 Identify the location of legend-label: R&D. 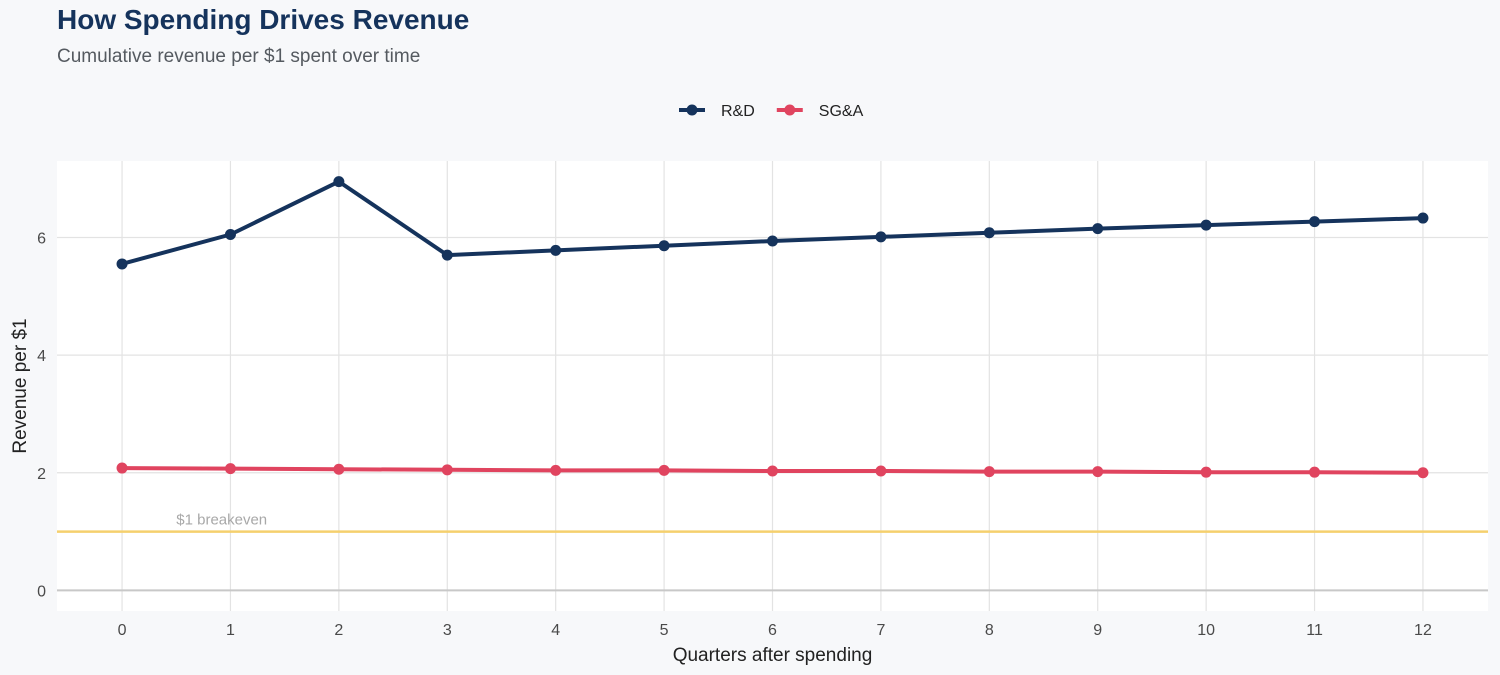
(738, 111).